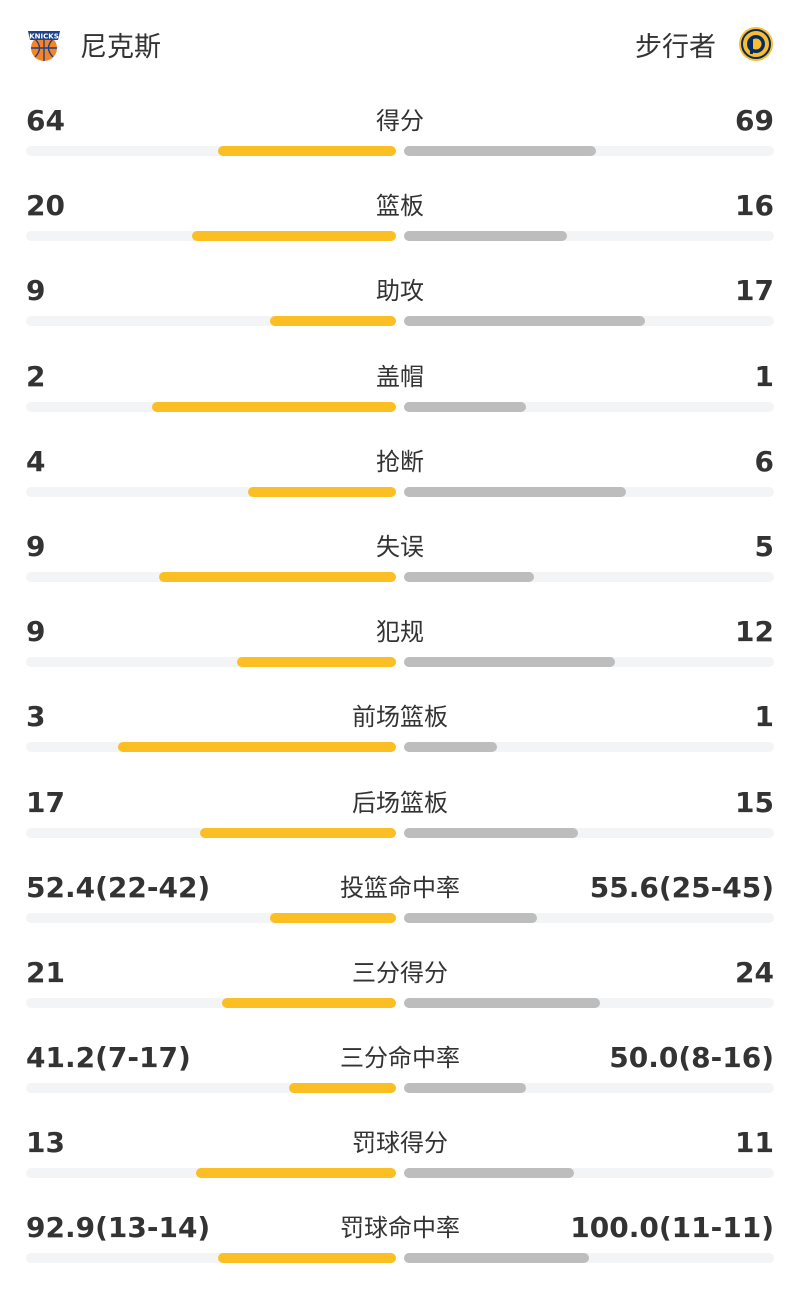  What do you see at coordinates (672, 1228) in the screenshot?
I see `right-team-value: 100.0(11-11)` at bounding box center [672, 1228].